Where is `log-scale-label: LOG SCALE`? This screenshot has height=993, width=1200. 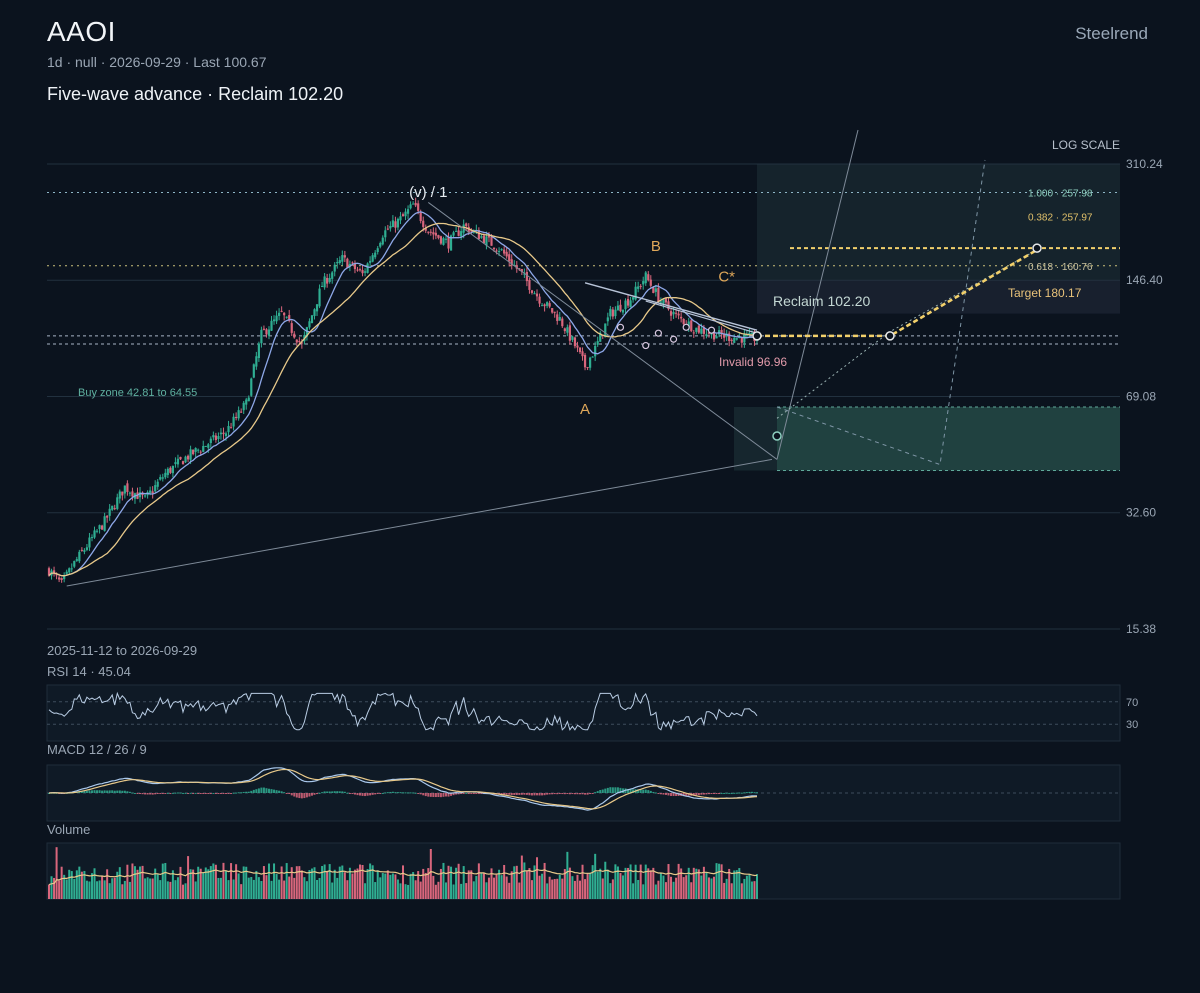
log-scale-label: LOG SCALE is located at coordinates (1086, 145).